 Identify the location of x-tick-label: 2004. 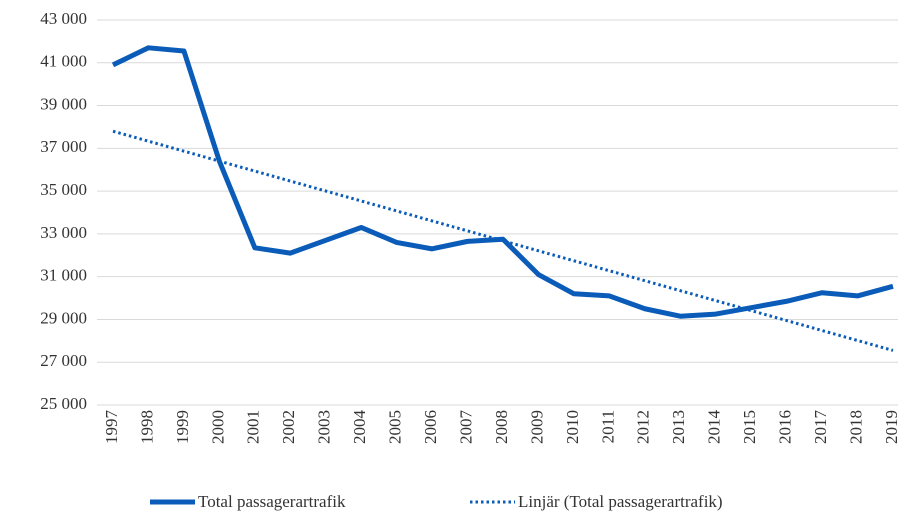
(359, 427).